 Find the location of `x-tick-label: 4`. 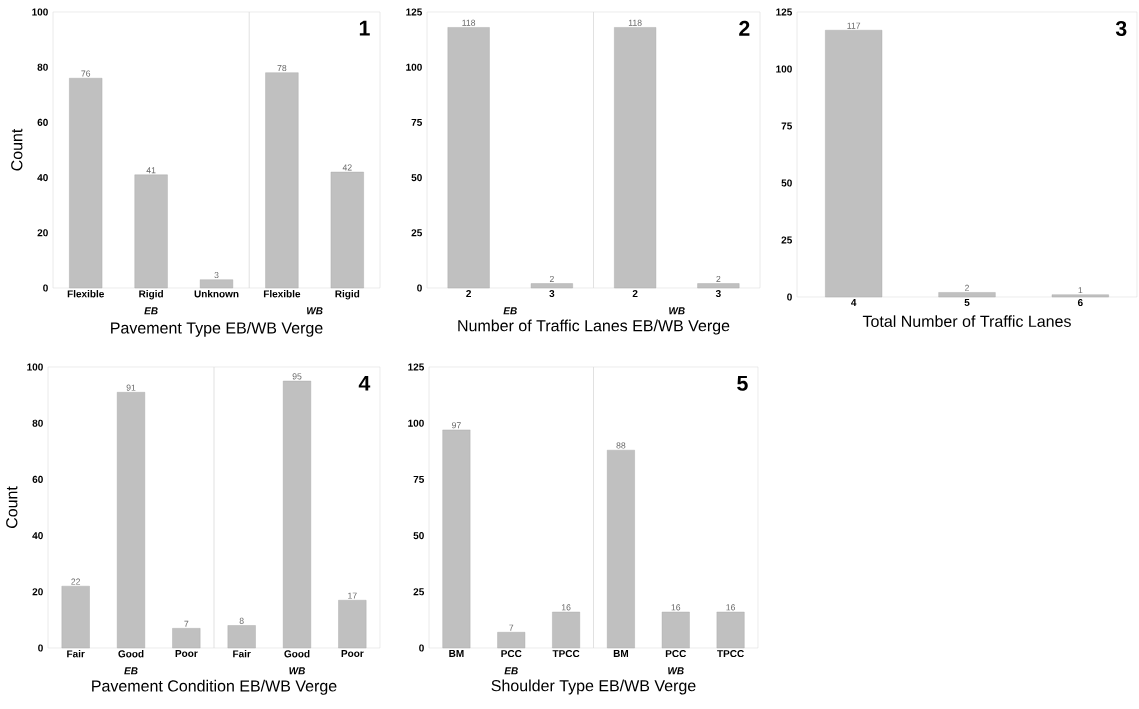

x-tick-label: 4 is located at coordinates (854, 302).